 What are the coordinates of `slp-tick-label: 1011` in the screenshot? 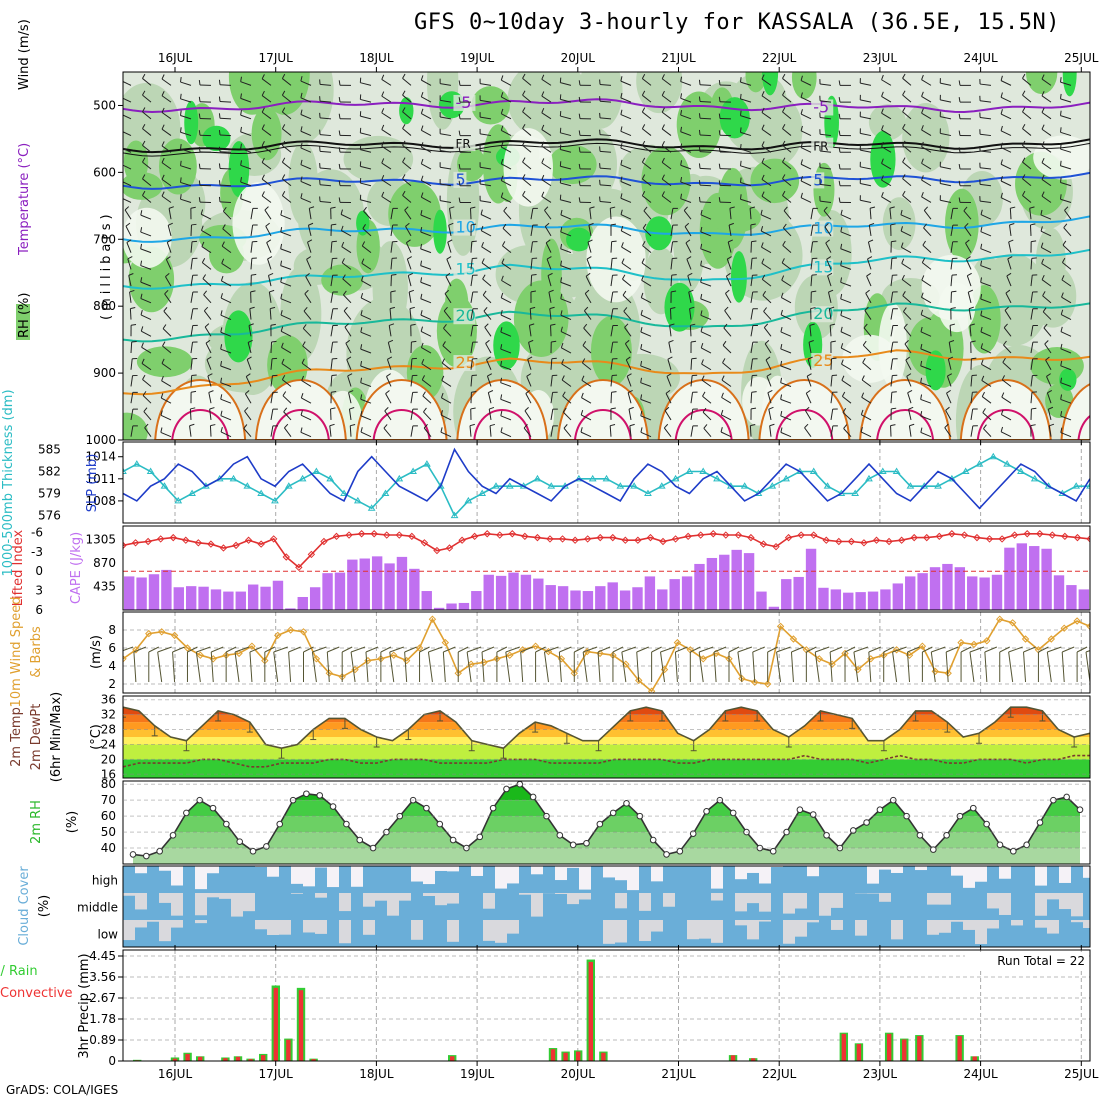 It's located at (100, 479).